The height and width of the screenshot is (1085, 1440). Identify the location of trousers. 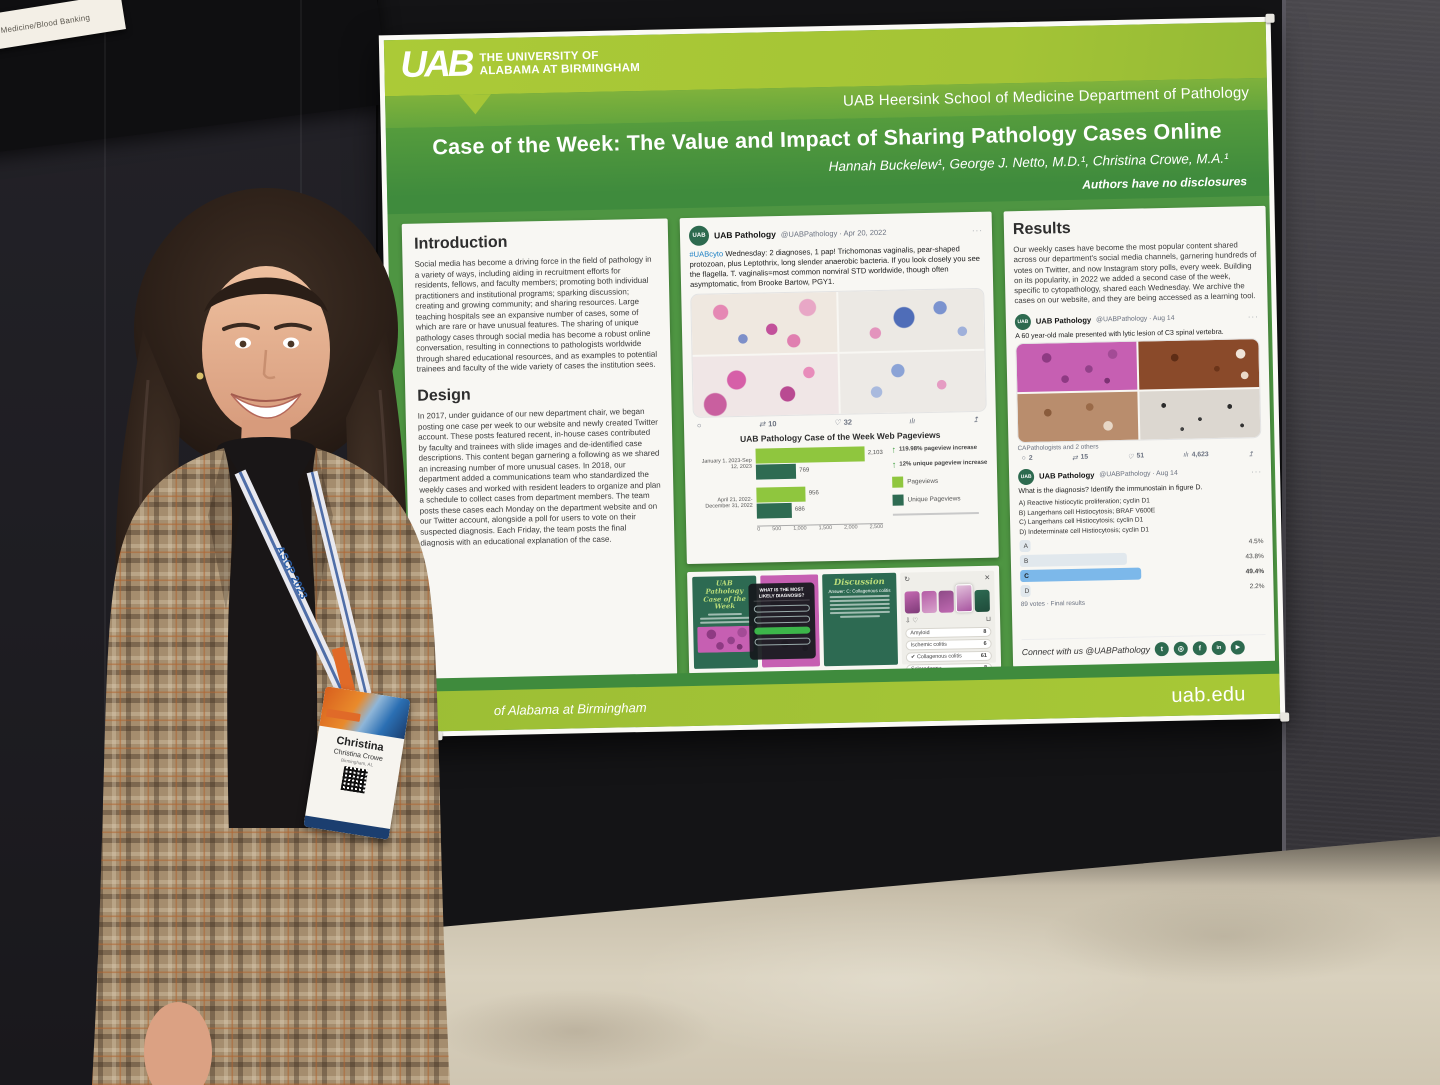
(276, 956).